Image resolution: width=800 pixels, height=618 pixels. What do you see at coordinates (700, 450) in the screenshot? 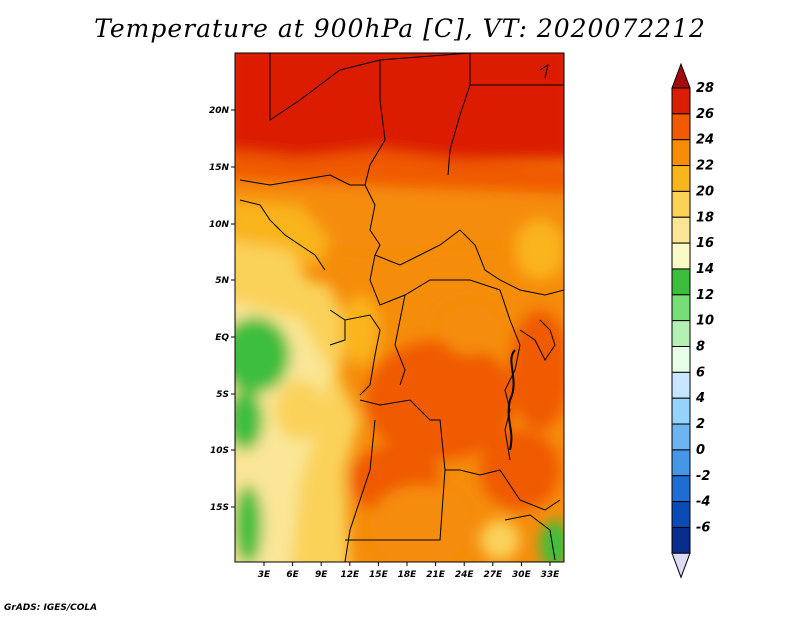
I see `colorbar-label: 0` at bounding box center [700, 450].